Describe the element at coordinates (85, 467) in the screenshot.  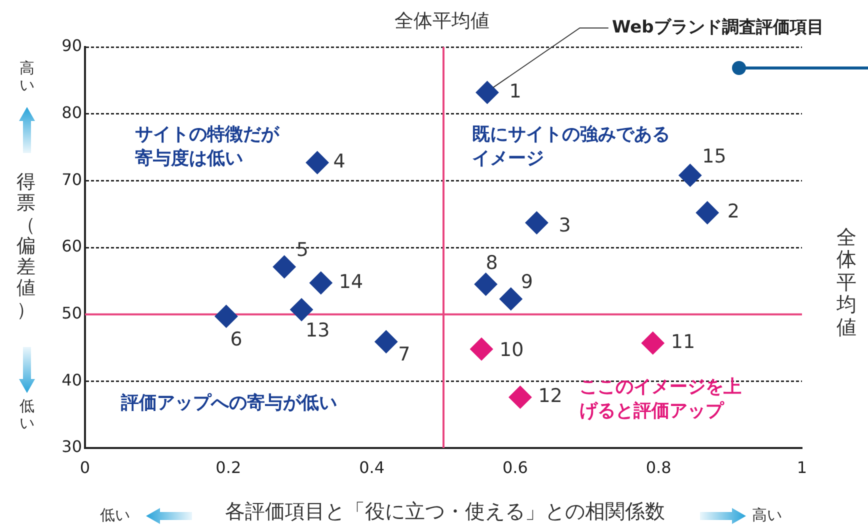
I see `x-tick-label: 0` at that location.